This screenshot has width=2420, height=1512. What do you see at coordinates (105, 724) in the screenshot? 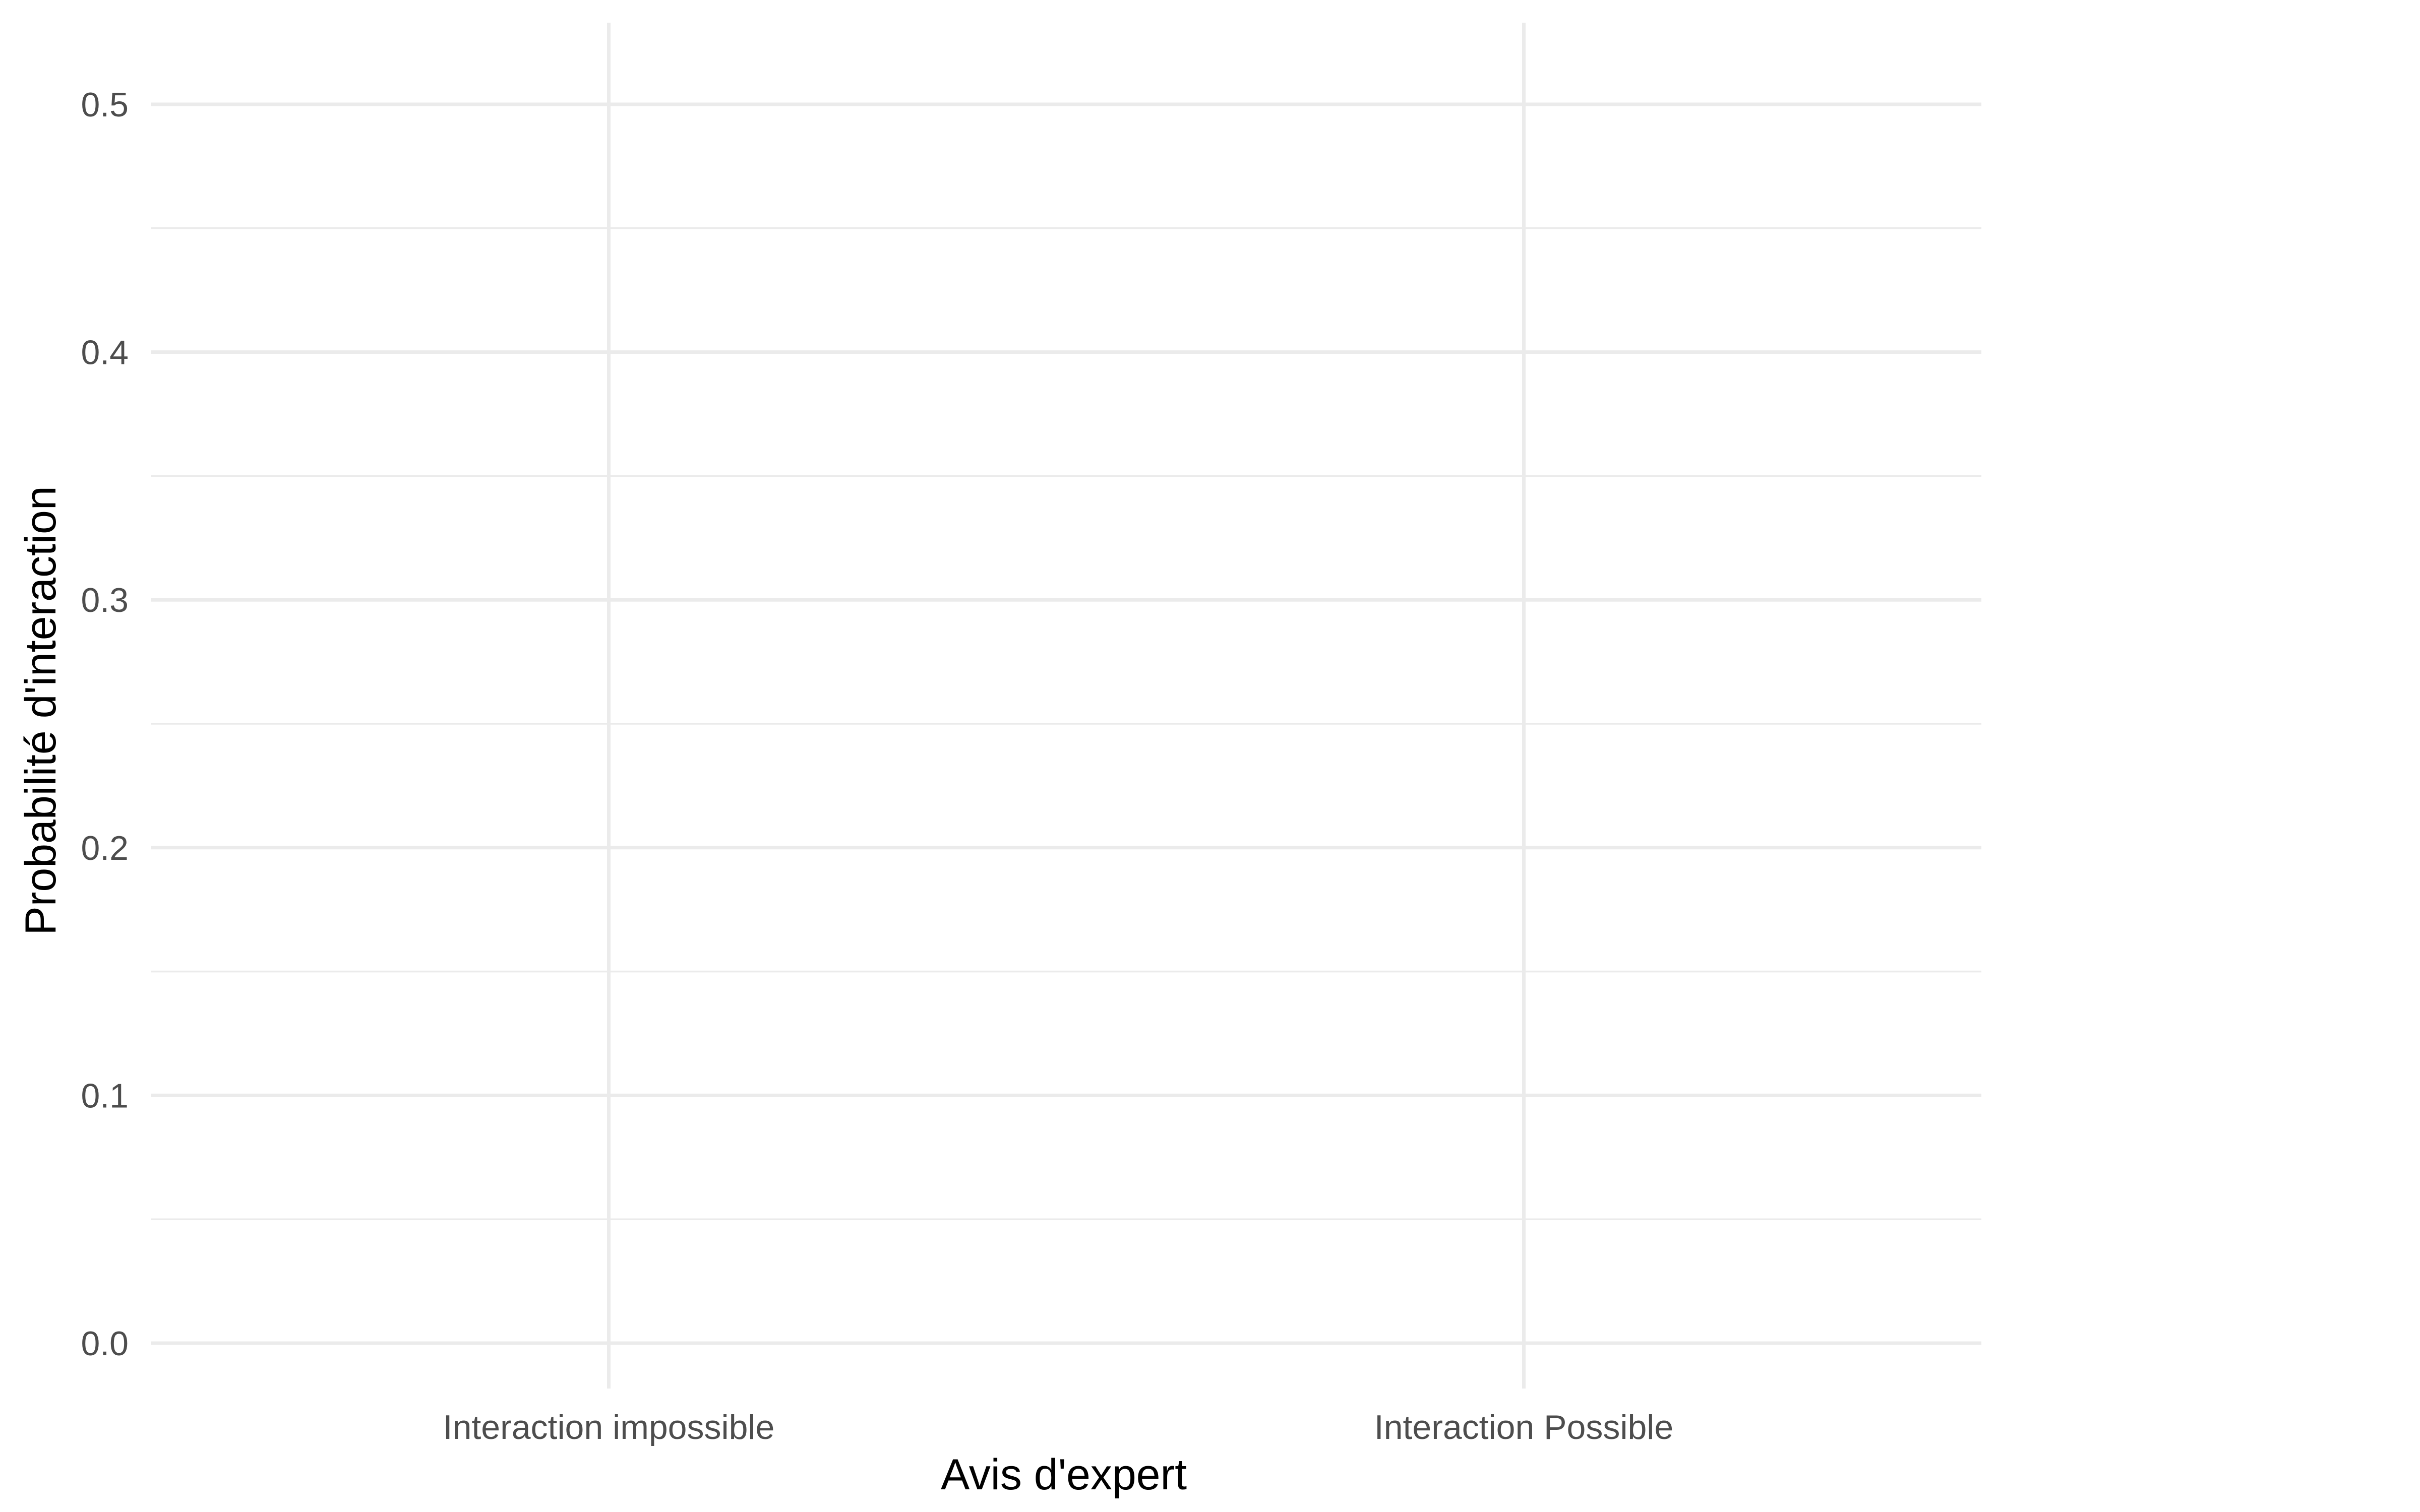
I see `y-axis-ticks: 0.0 0.1 0.2 0.3 0.4 0.5` at bounding box center [105, 724].